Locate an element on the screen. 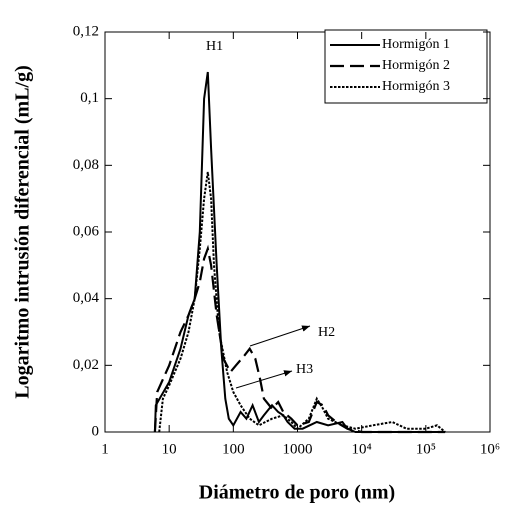 Image resolution: width=507 pixels, height=510 pixels. y-tick-label: 0 is located at coordinates (96, 431).